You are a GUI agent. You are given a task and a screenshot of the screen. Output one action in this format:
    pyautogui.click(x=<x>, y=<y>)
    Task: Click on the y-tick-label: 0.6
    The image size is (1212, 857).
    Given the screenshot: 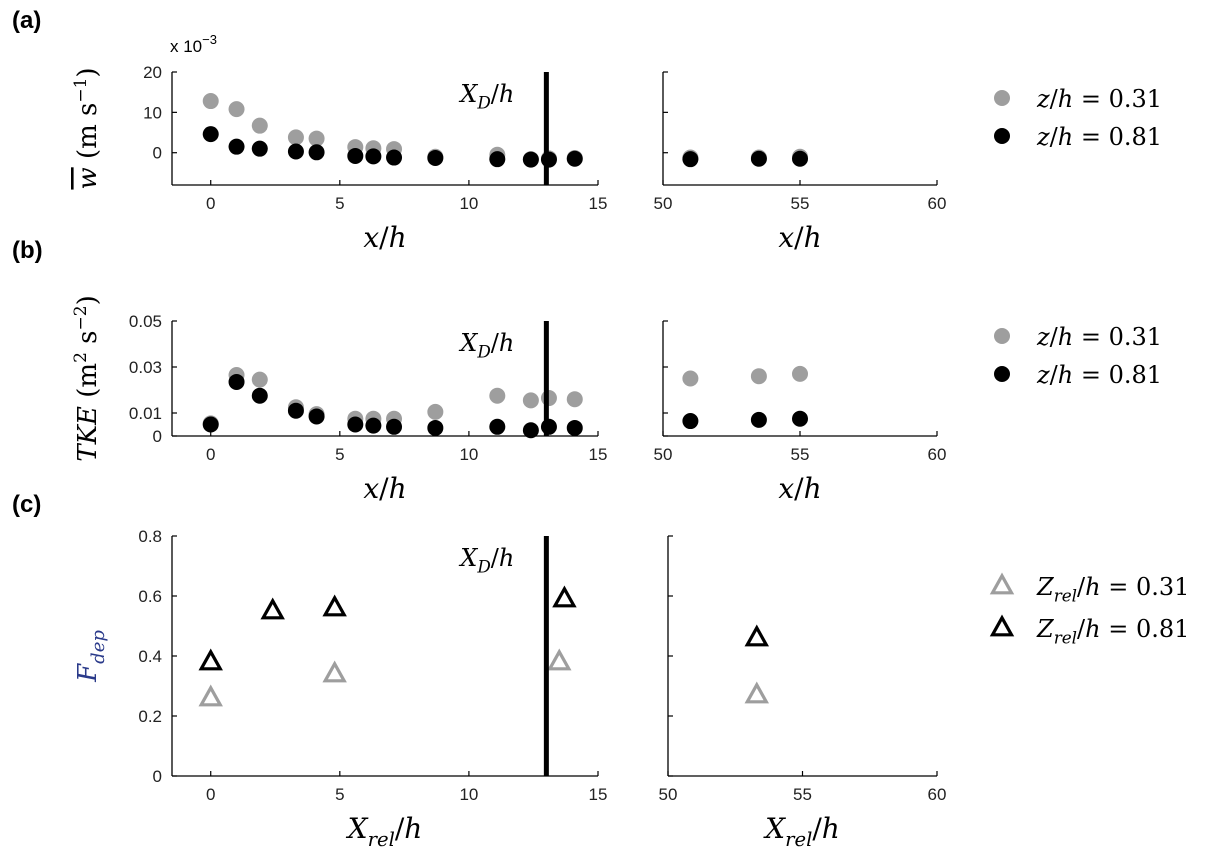 What is the action you would take?
    pyautogui.click(x=150, y=596)
    